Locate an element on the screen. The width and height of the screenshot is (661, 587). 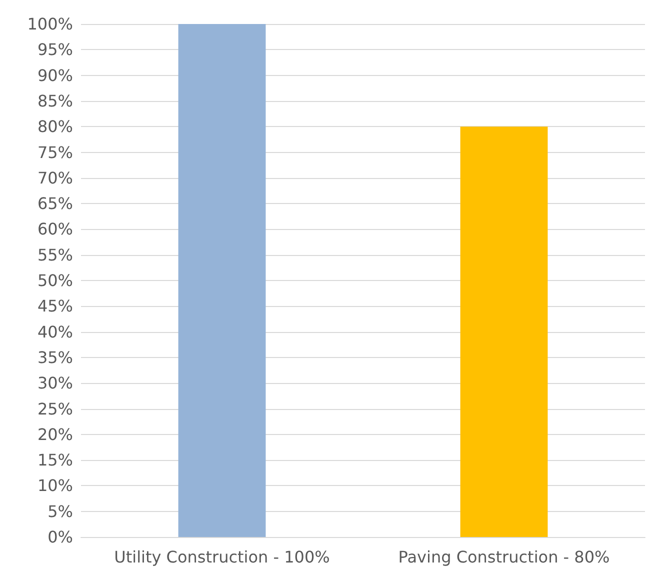
y-tick-label: 5% is located at coordinates (60, 511).